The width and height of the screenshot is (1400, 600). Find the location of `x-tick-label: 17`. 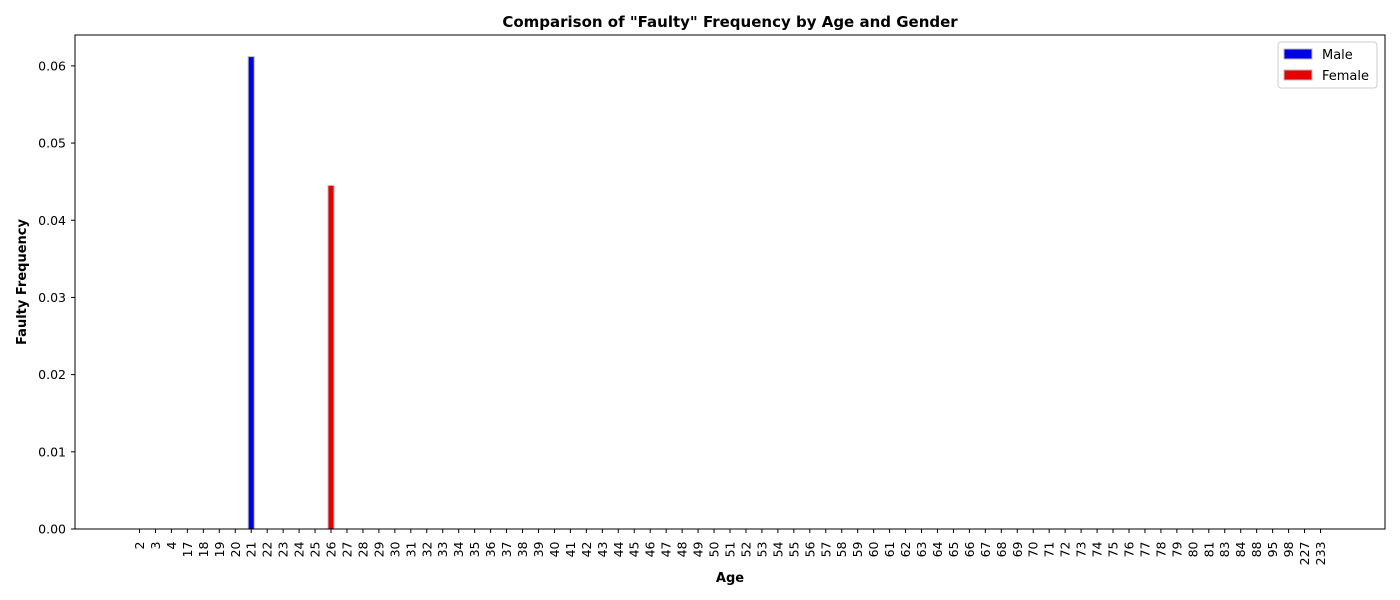

x-tick-label: 17 is located at coordinates (187, 550).